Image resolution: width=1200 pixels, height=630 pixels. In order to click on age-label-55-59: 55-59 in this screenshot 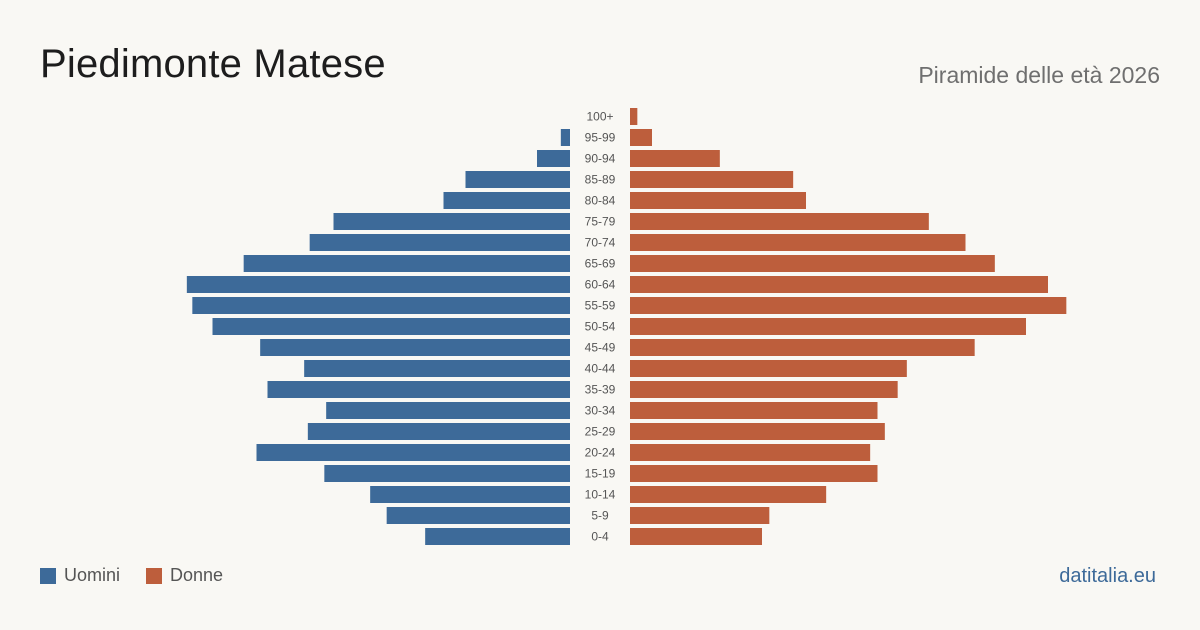, I will do `click(600, 306)`.